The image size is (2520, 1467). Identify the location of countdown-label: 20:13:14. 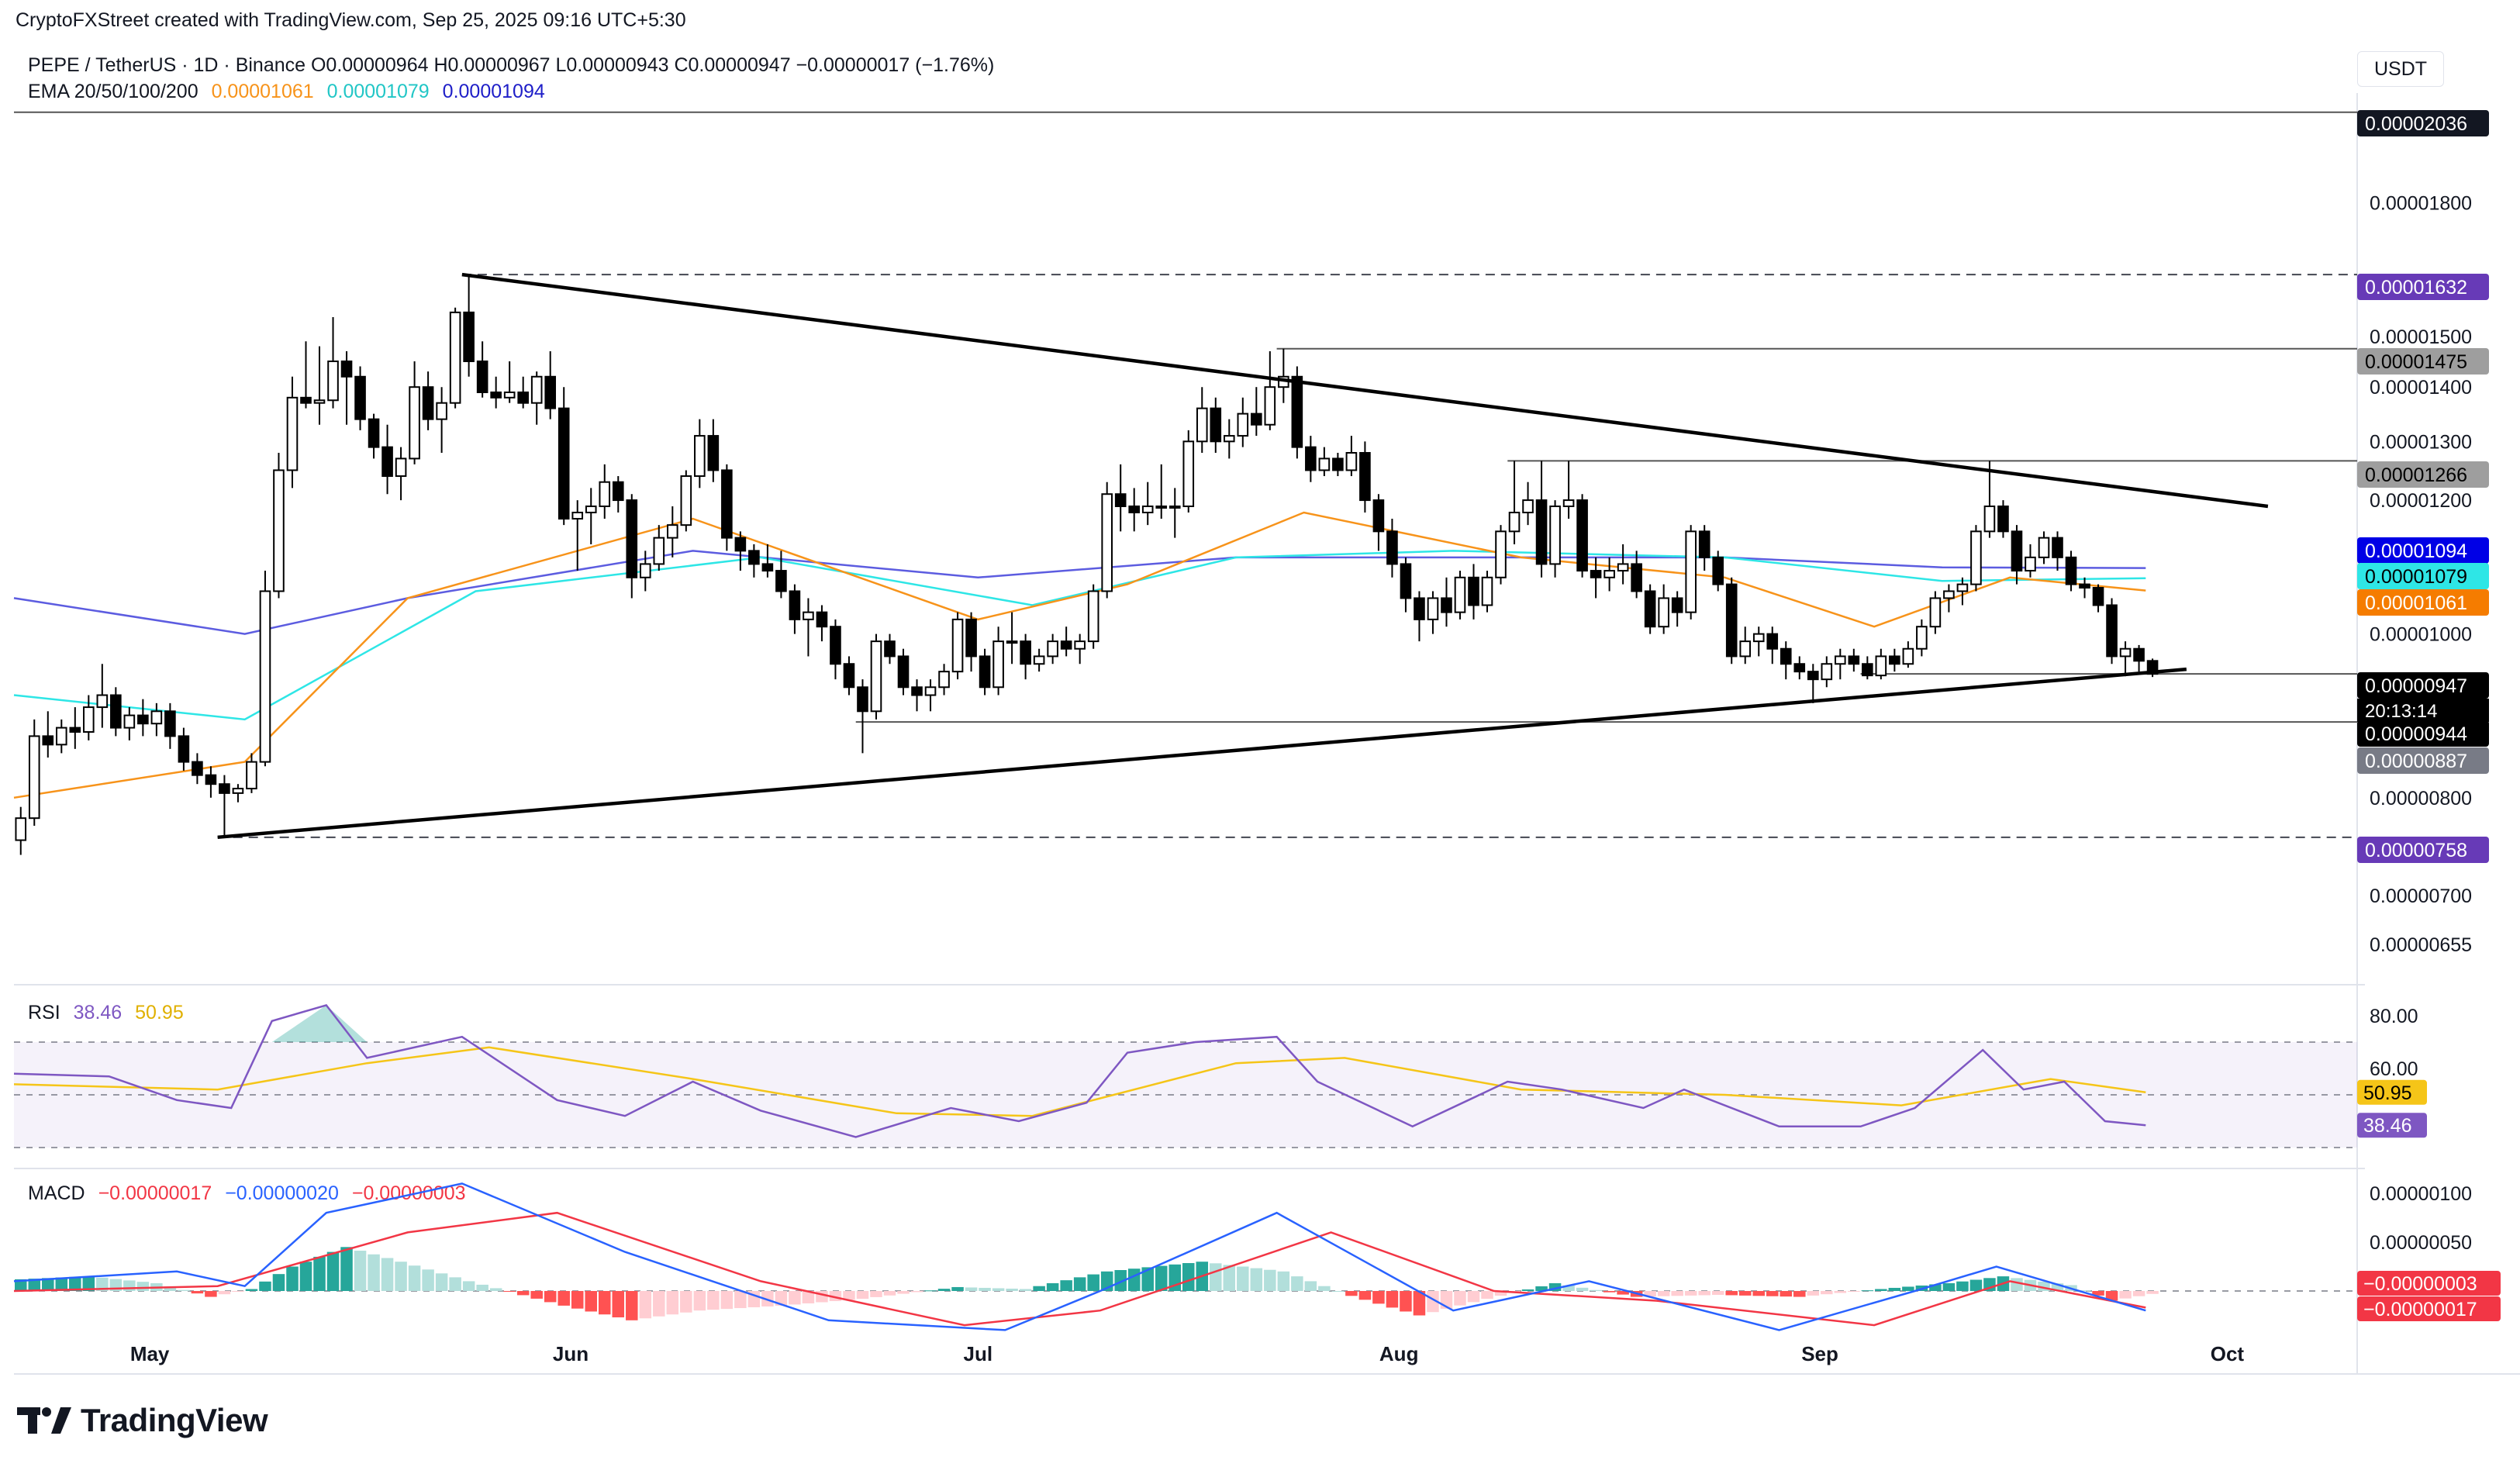
(2401, 711).